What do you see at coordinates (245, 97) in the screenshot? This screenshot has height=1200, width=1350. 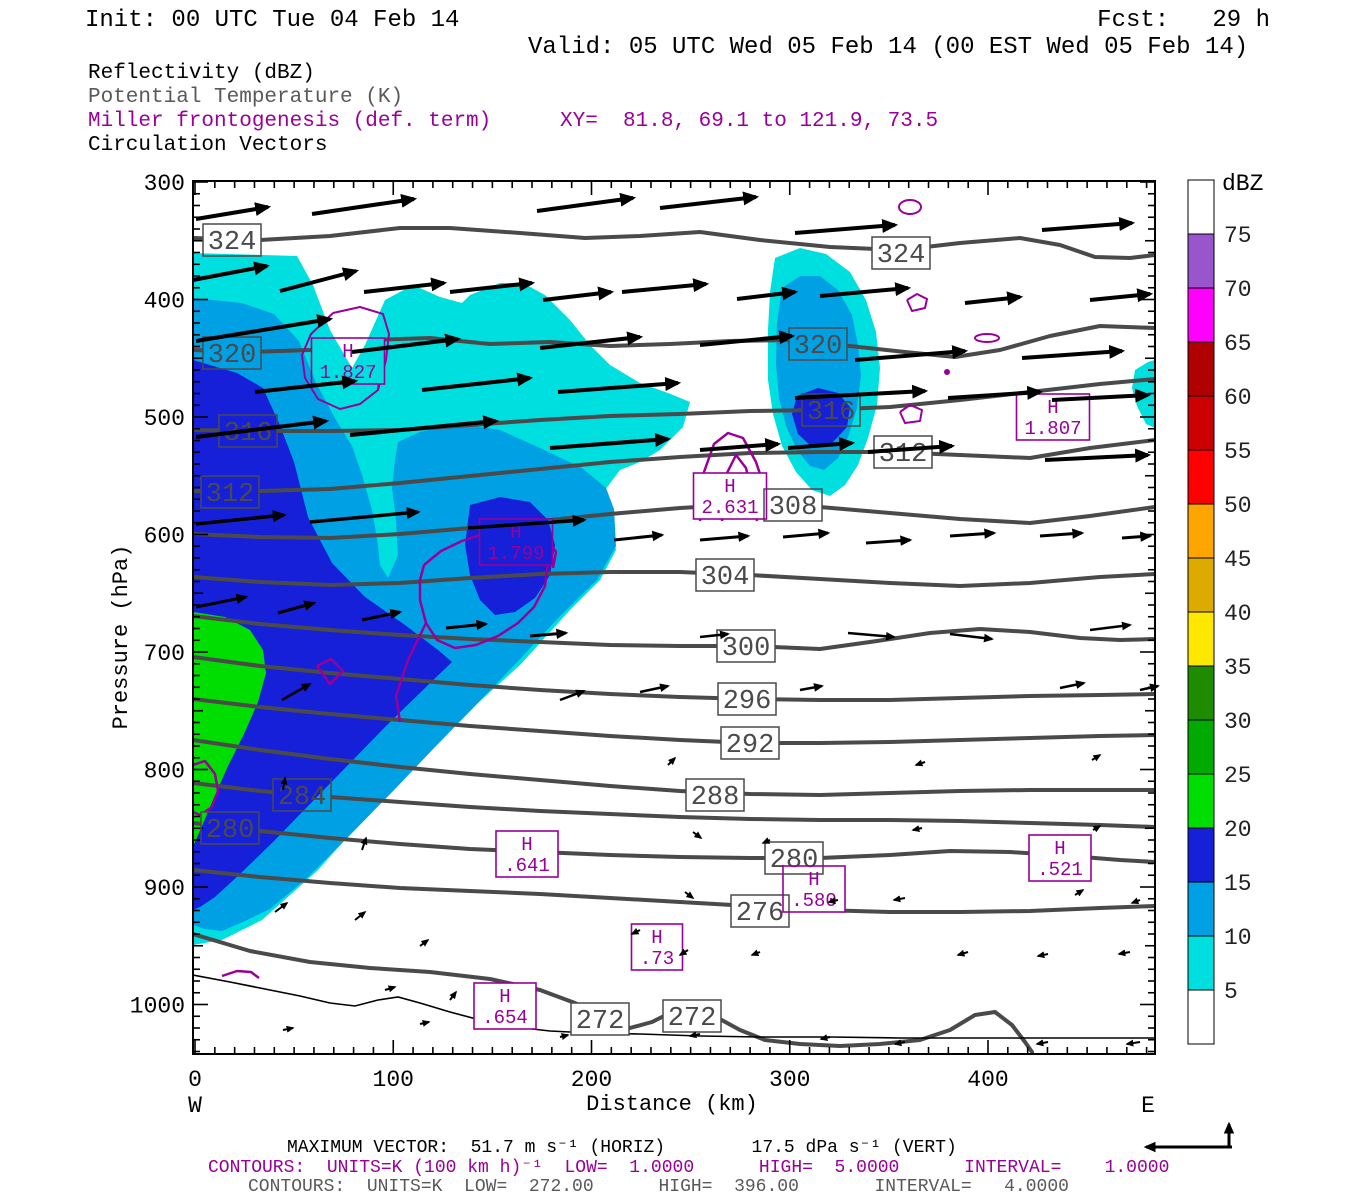 I see `legend-potential-temperature: Potential Temperature (K)` at bounding box center [245, 97].